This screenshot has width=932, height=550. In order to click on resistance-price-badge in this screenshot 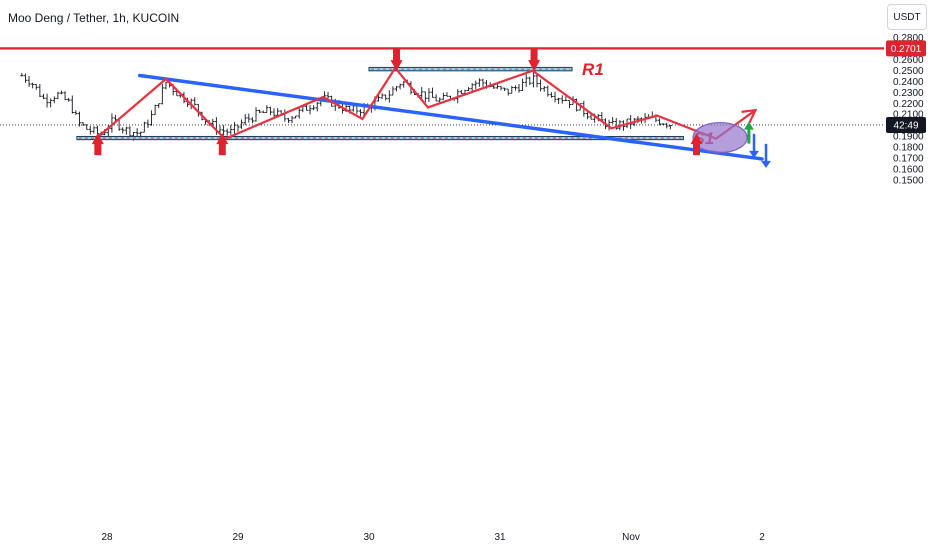, I will do `click(906, 48)`.